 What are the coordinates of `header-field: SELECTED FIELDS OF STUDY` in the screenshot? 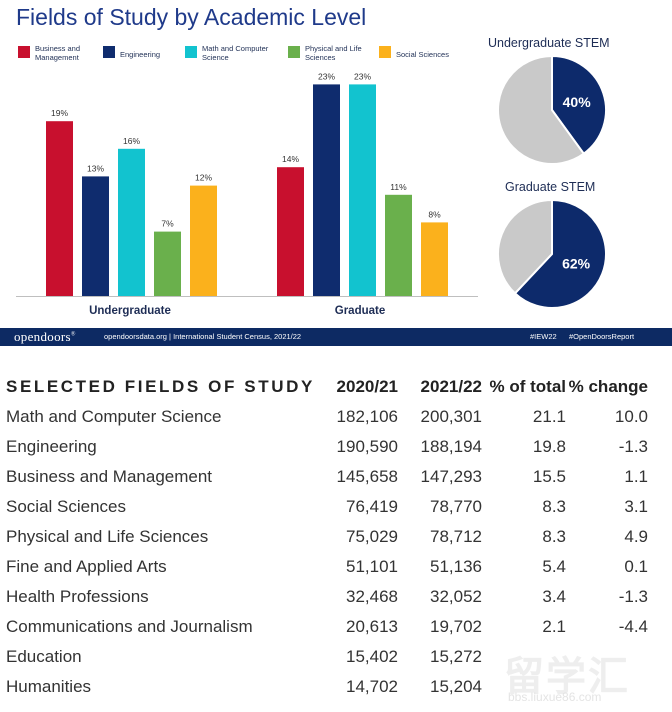 It's located at (160, 386).